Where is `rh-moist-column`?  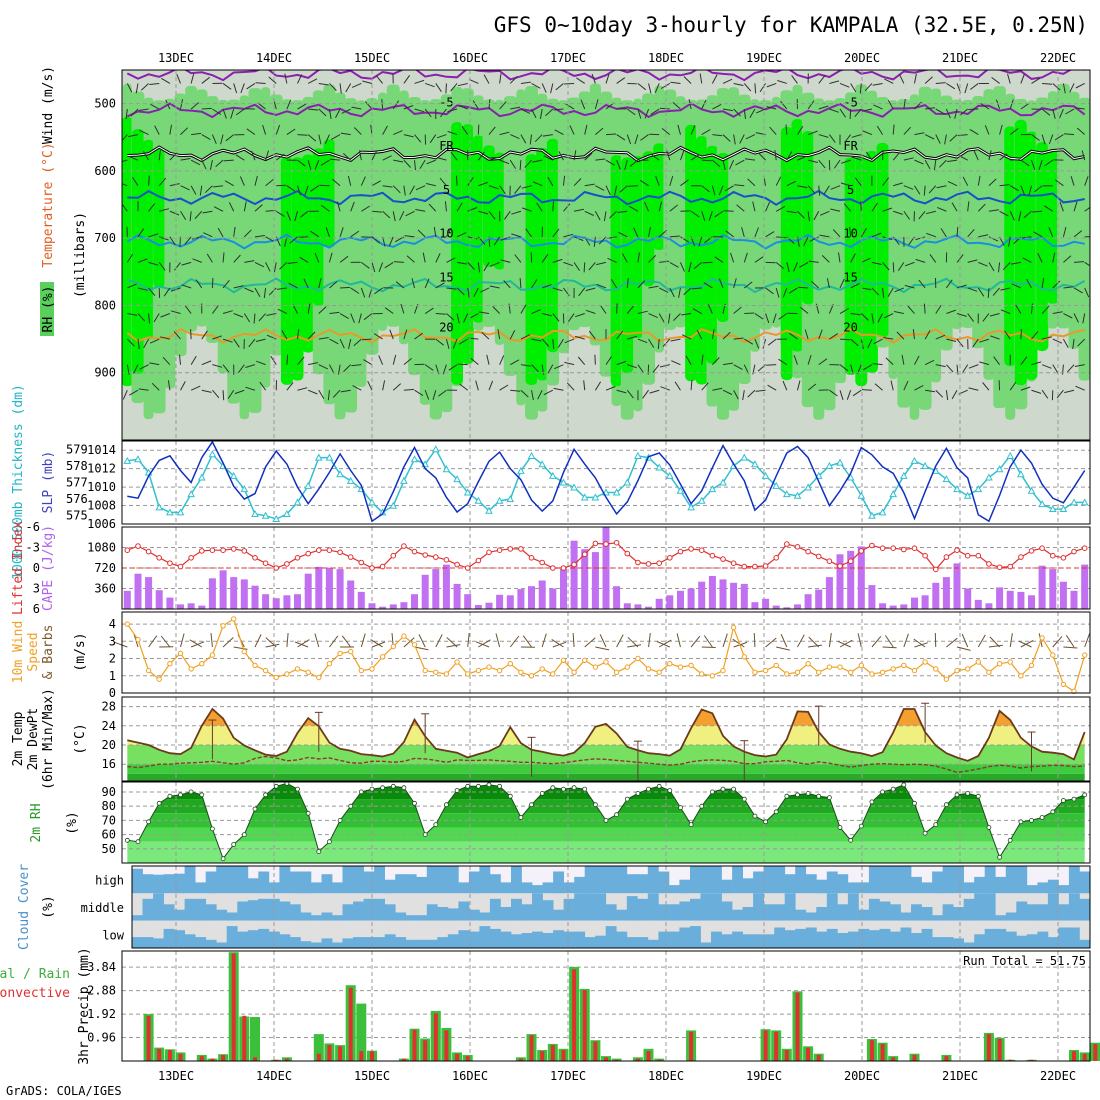
rh-moist-column is located at coordinates (989, 234).